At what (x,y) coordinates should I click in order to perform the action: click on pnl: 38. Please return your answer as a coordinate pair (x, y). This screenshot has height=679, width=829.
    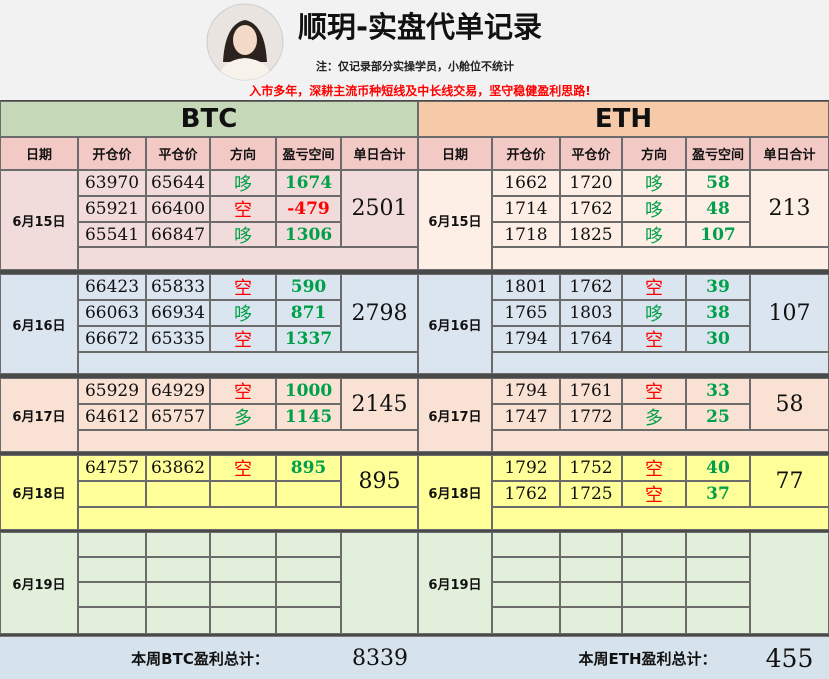
    Looking at the image, I should click on (718, 313).